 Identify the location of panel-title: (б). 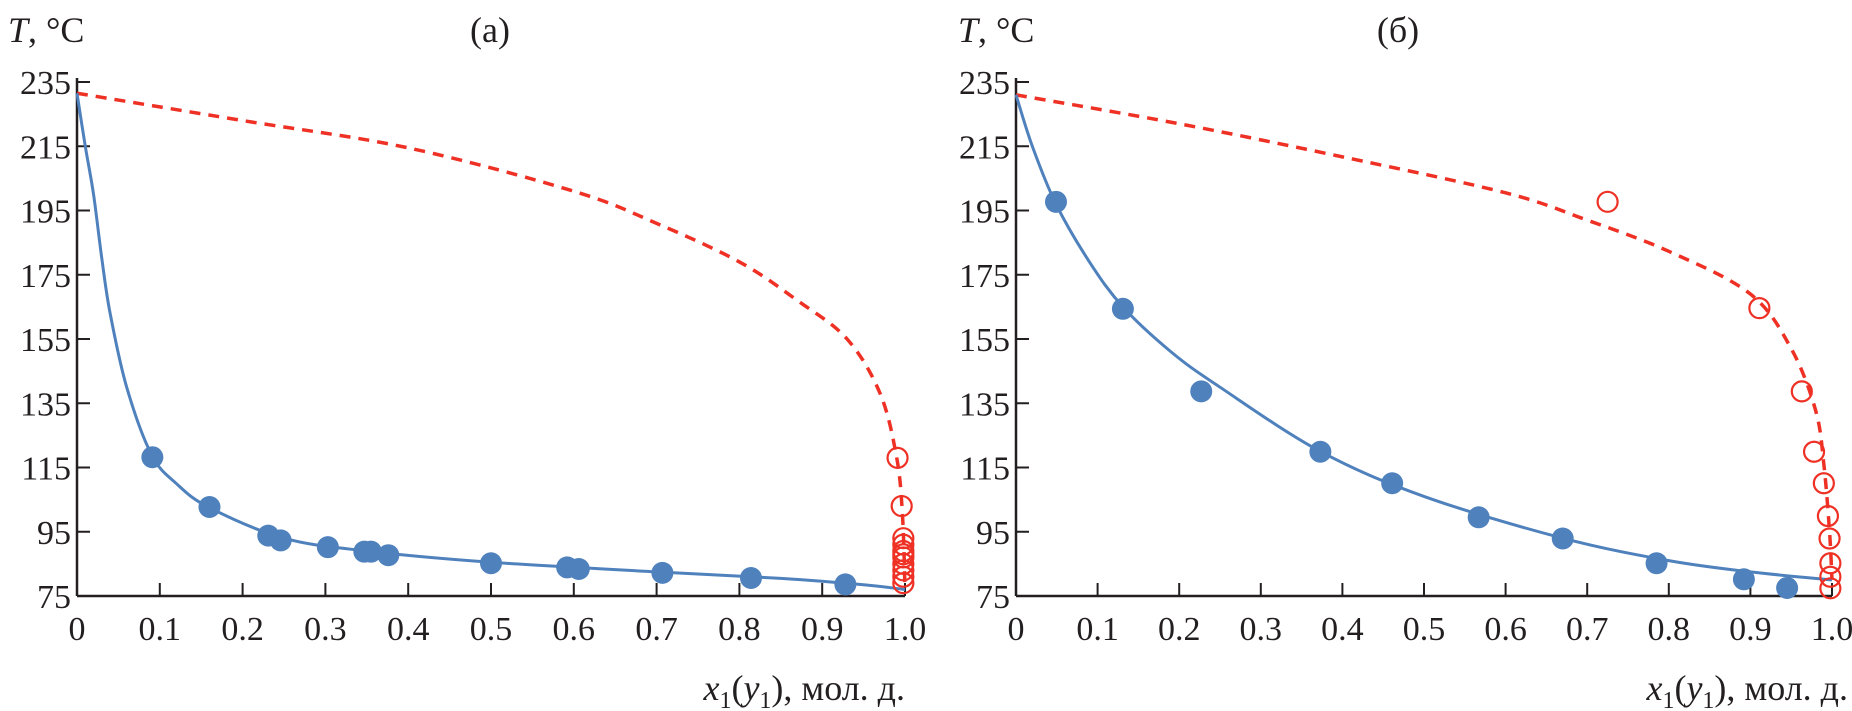
(1398, 30).